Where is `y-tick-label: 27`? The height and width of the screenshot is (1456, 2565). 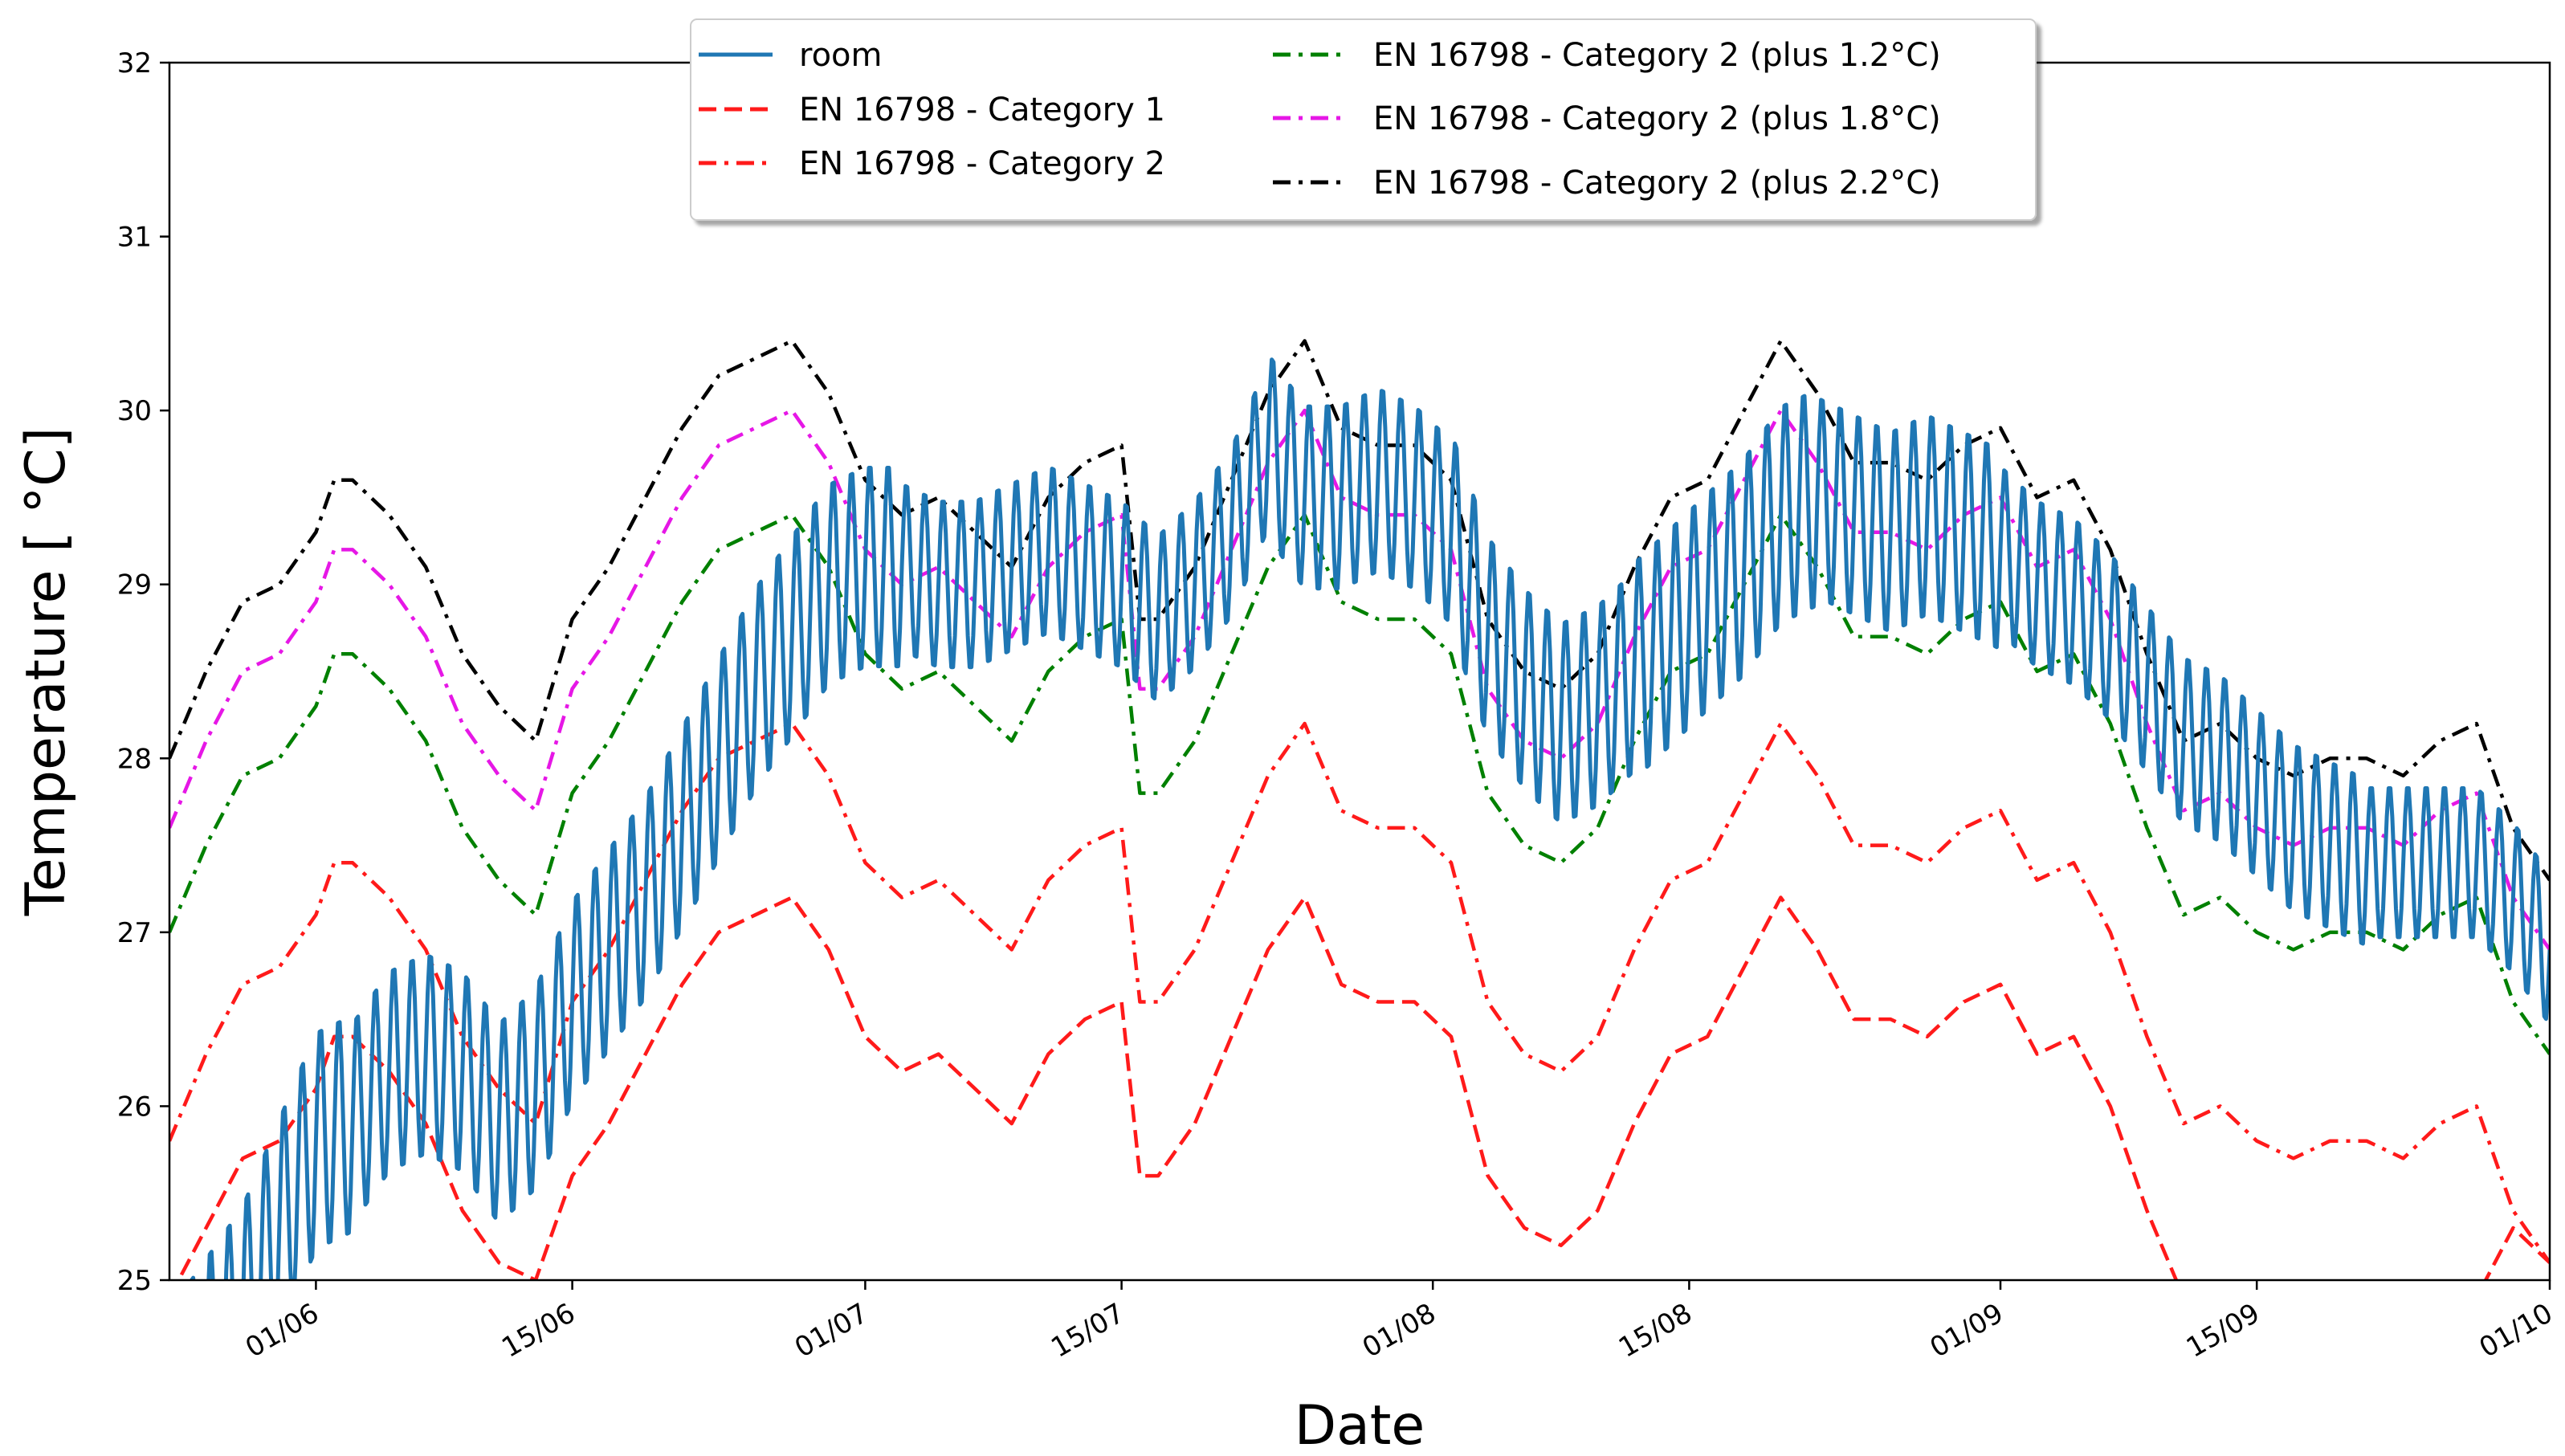 y-tick-label: 27 is located at coordinates (134, 933).